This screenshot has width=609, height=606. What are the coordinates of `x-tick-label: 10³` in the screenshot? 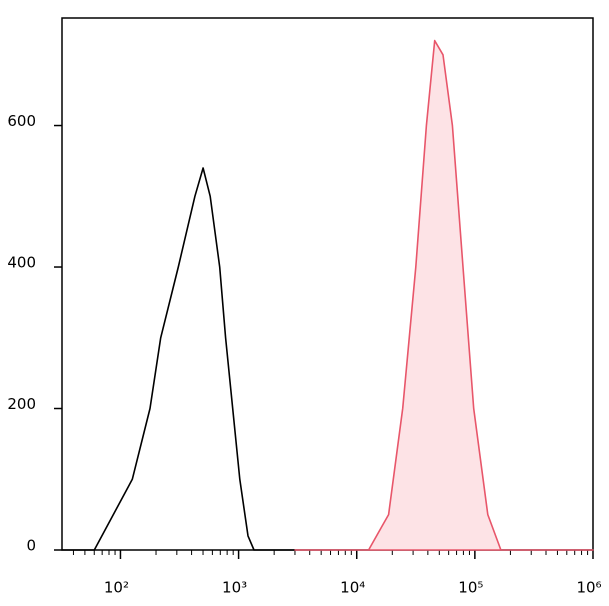 It's located at (234, 588).